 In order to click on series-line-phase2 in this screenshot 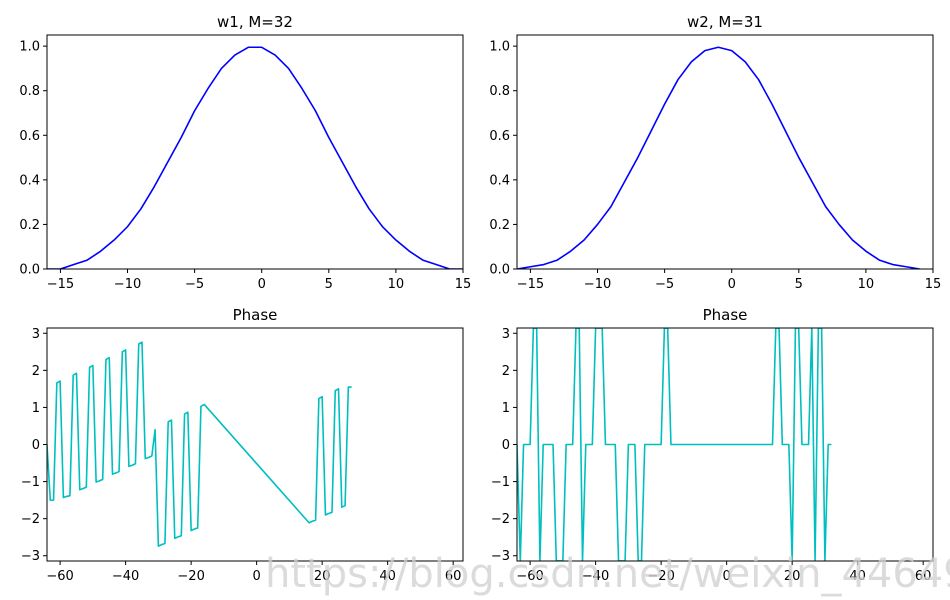, I will do `click(674, 444)`.